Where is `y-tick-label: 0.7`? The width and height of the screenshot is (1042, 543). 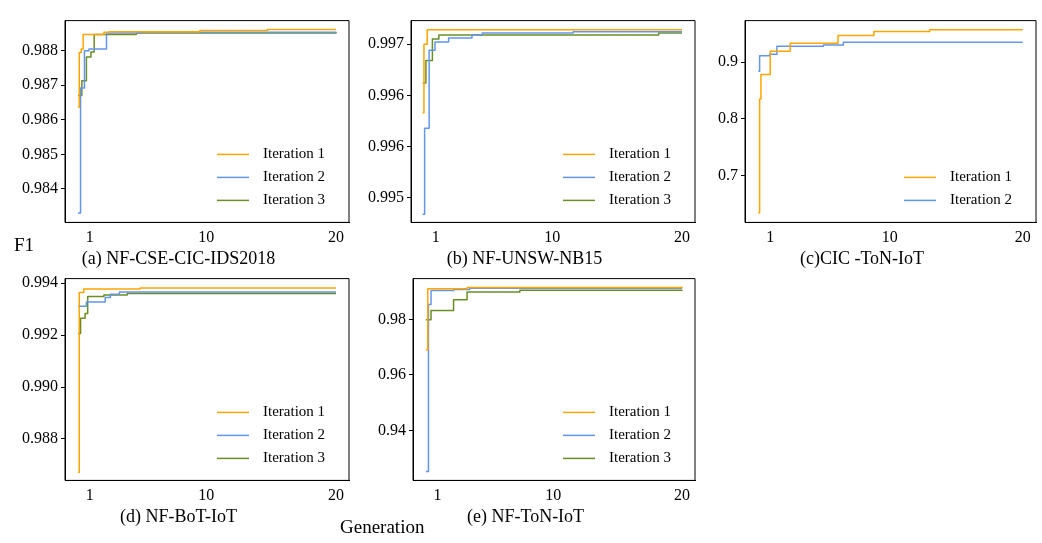
y-tick-label: 0.7 is located at coordinates (728, 174).